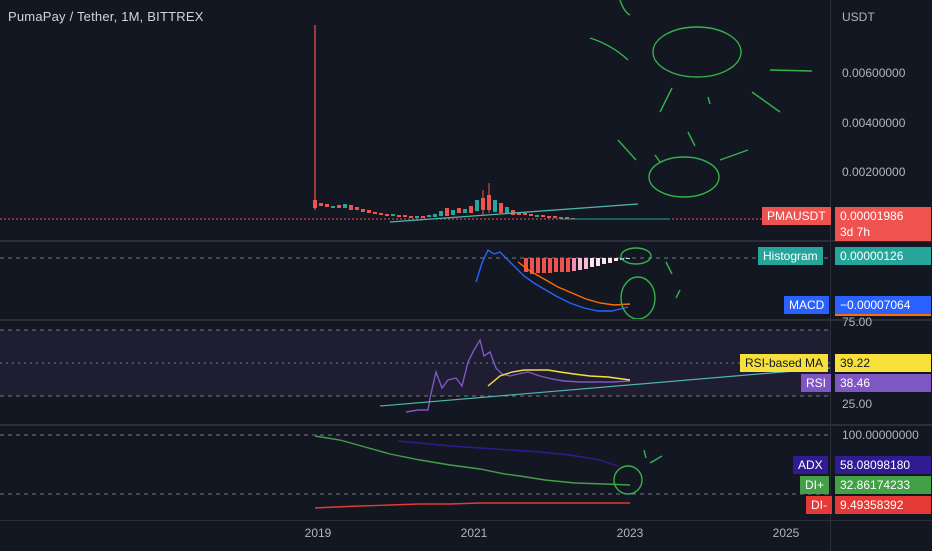  What do you see at coordinates (883, 505) in the screenshot?
I see `di-minus-value: 9.49358392` at bounding box center [883, 505].